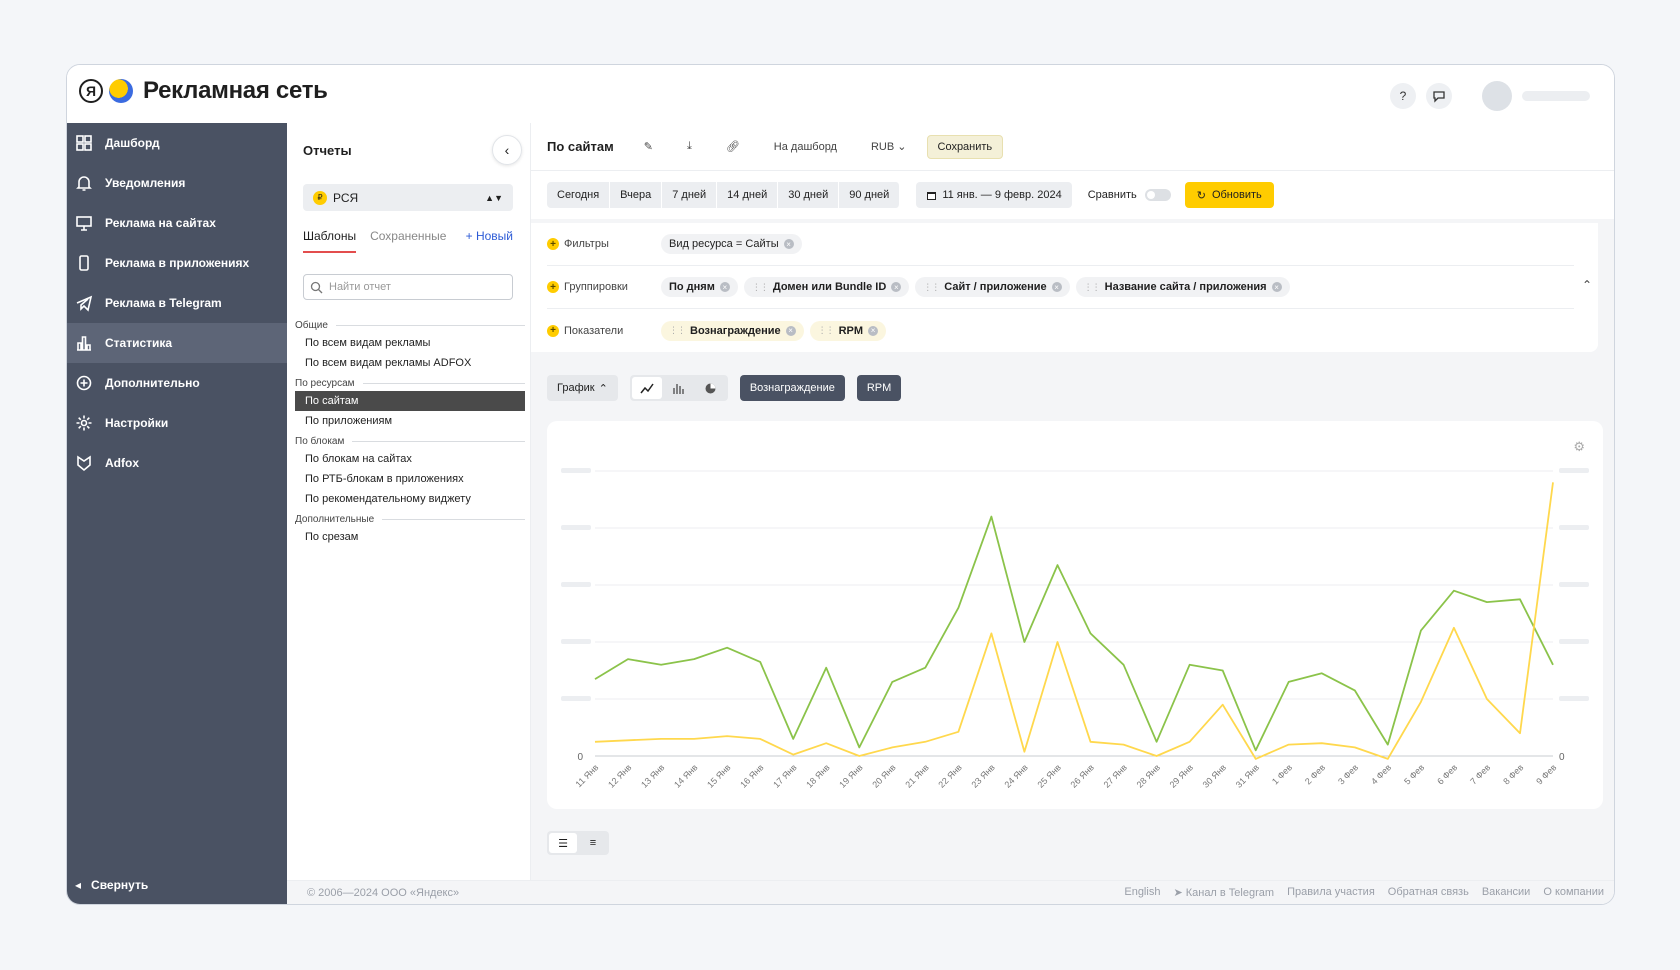 Image resolution: width=1680 pixels, height=970 pixels. What do you see at coordinates (1223, 892) in the screenshot?
I see `footer-link-telegram: ➤ Канал в Telegram` at bounding box center [1223, 892].